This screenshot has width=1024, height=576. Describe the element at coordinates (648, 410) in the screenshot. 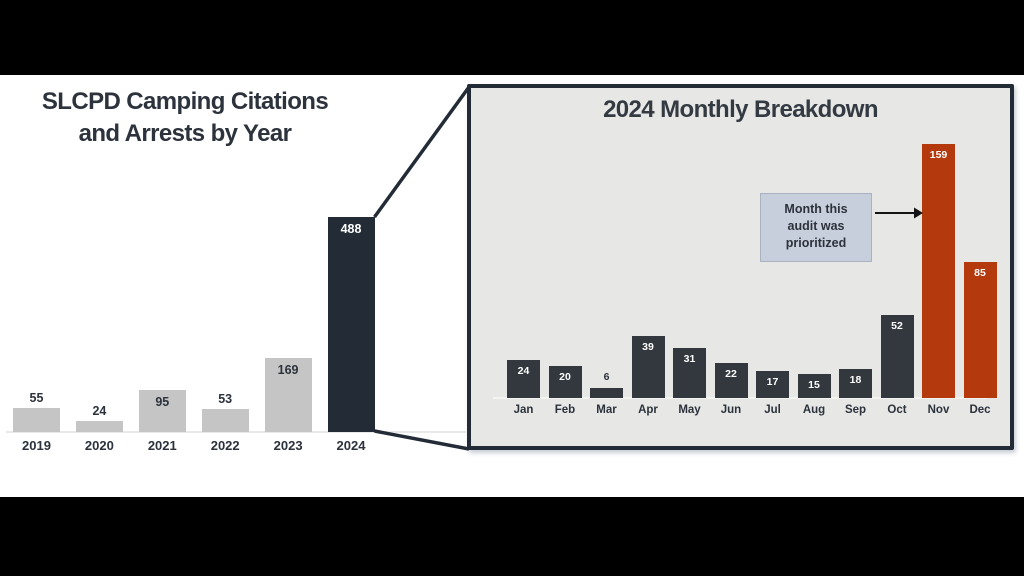

I see `x-axis-label-Apr: Apr` at that location.